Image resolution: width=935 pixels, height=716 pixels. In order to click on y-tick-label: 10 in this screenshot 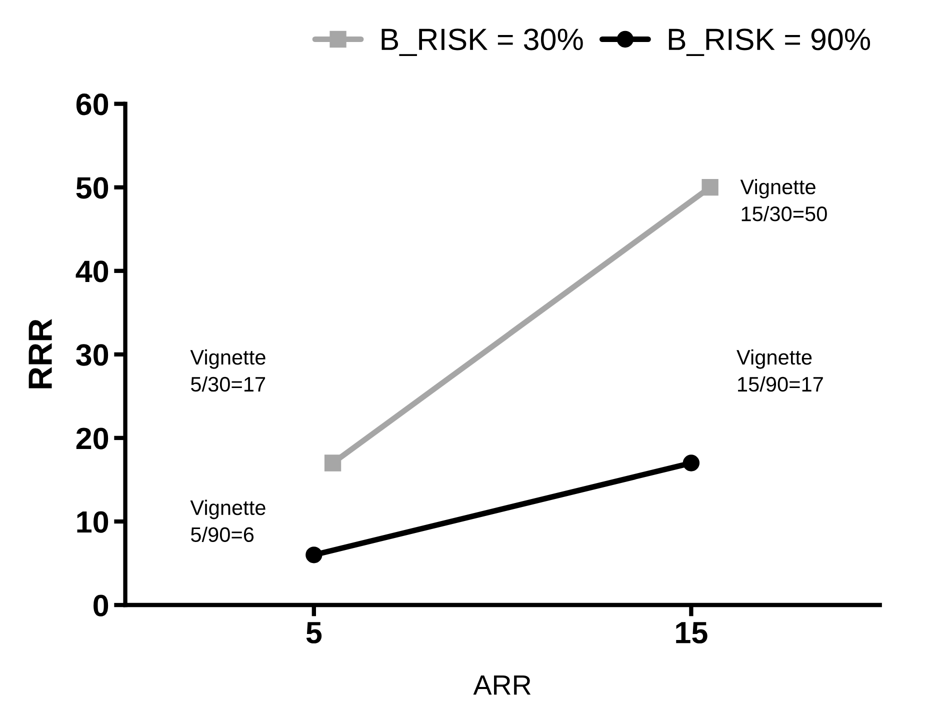, I will do `click(92, 522)`.